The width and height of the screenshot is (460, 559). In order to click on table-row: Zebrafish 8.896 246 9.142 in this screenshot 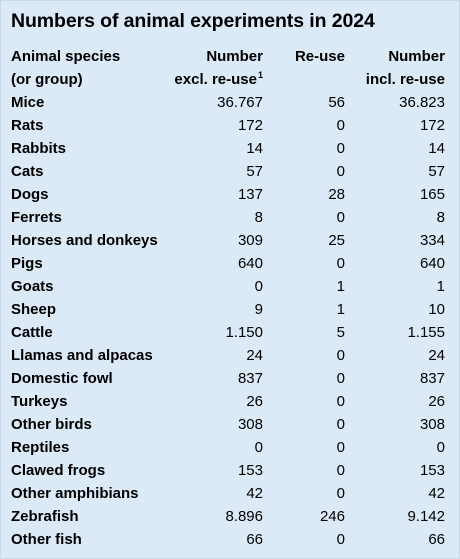, I will do `click(228, 516)`.